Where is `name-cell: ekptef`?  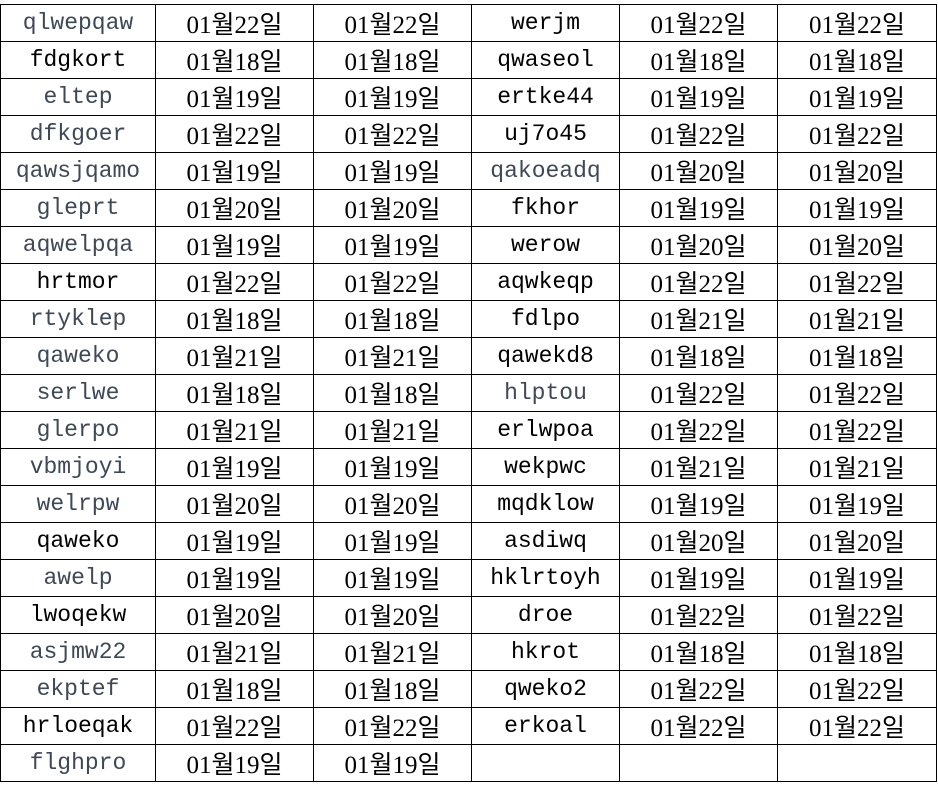
name-cell: ekptef is located at coordinates (78, 689).